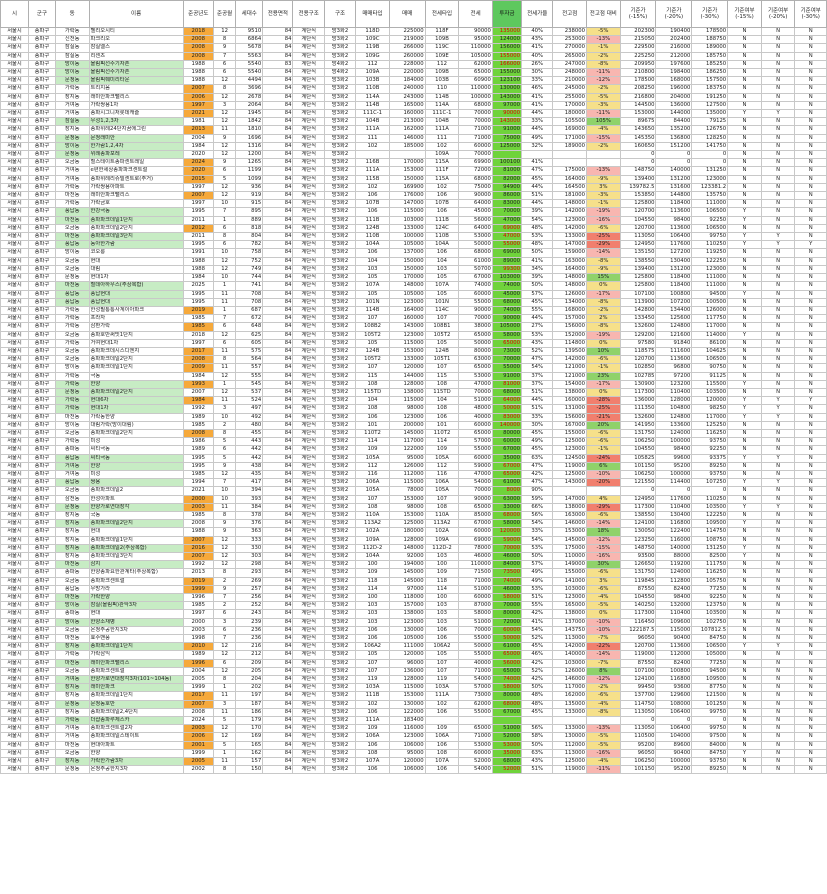 Image resolution: width=827 pixels, height=894 pixels. Describe the element at coordinates (372, 753) in the screenshot. I see `table-cell: 108` at that location.